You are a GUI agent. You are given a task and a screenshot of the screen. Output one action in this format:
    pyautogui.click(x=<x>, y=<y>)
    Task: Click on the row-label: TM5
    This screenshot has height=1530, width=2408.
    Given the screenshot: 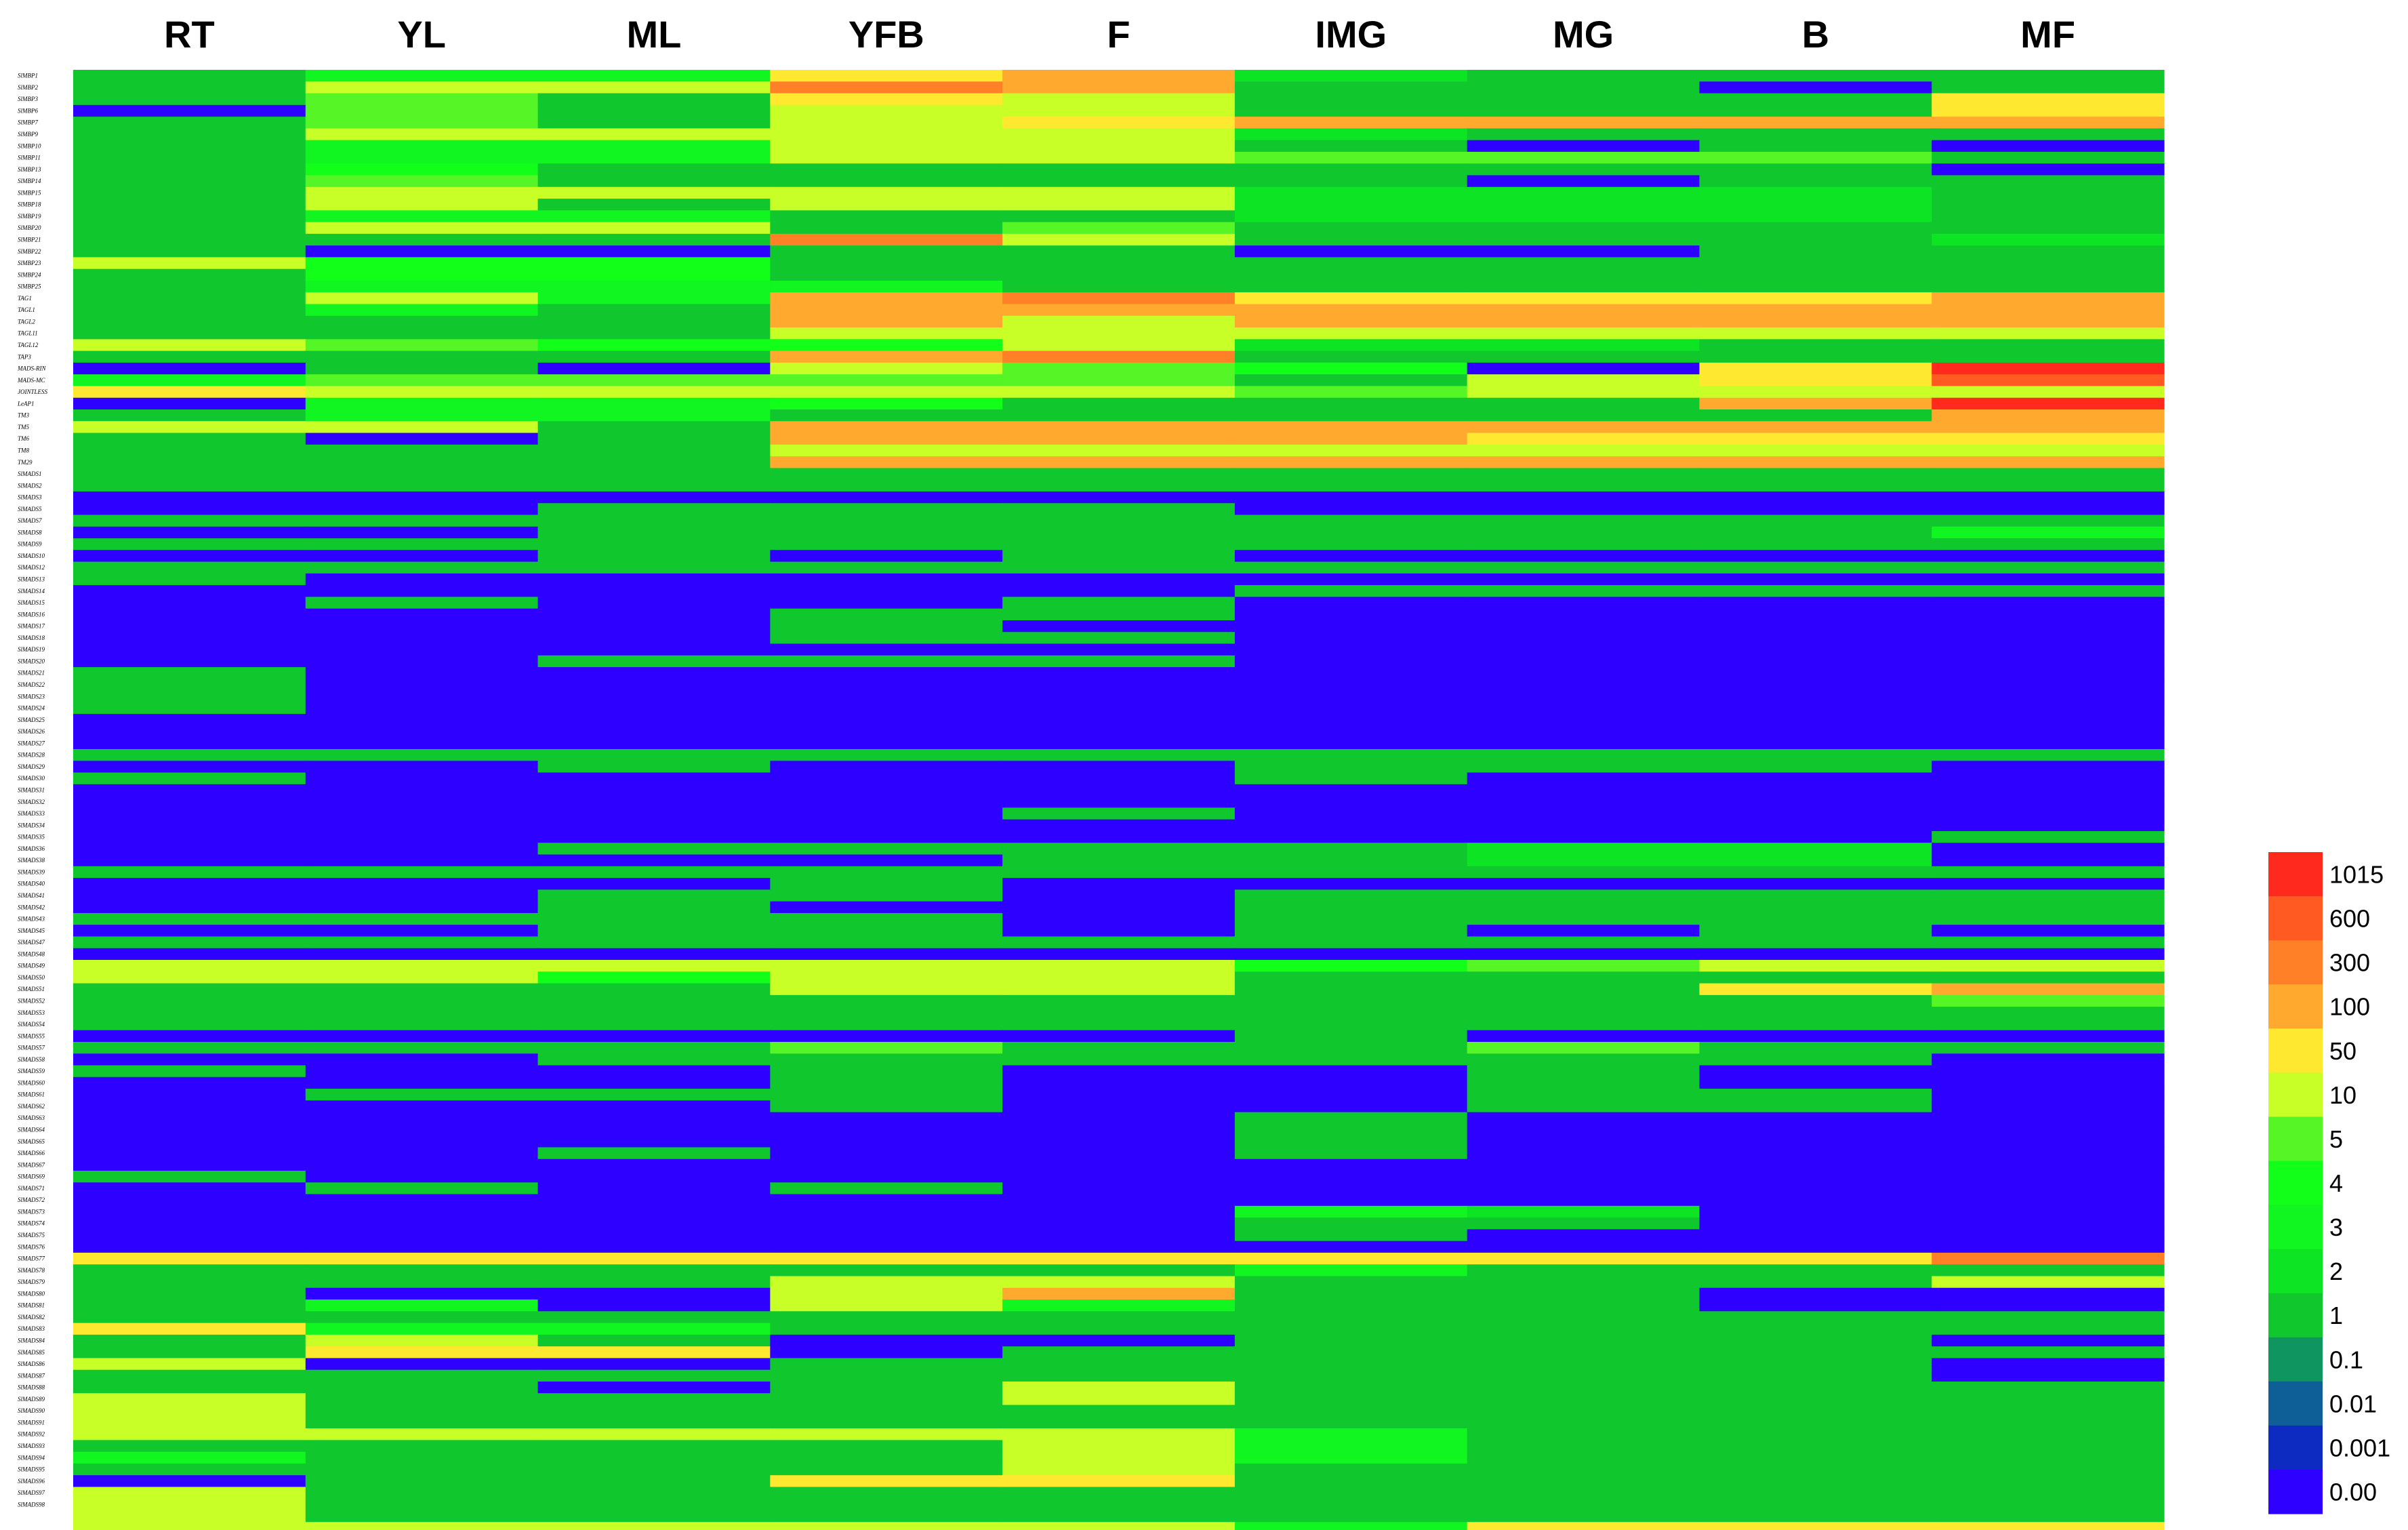 What is the action you would take?
    pyautogui.click(x=24, y=427)
    